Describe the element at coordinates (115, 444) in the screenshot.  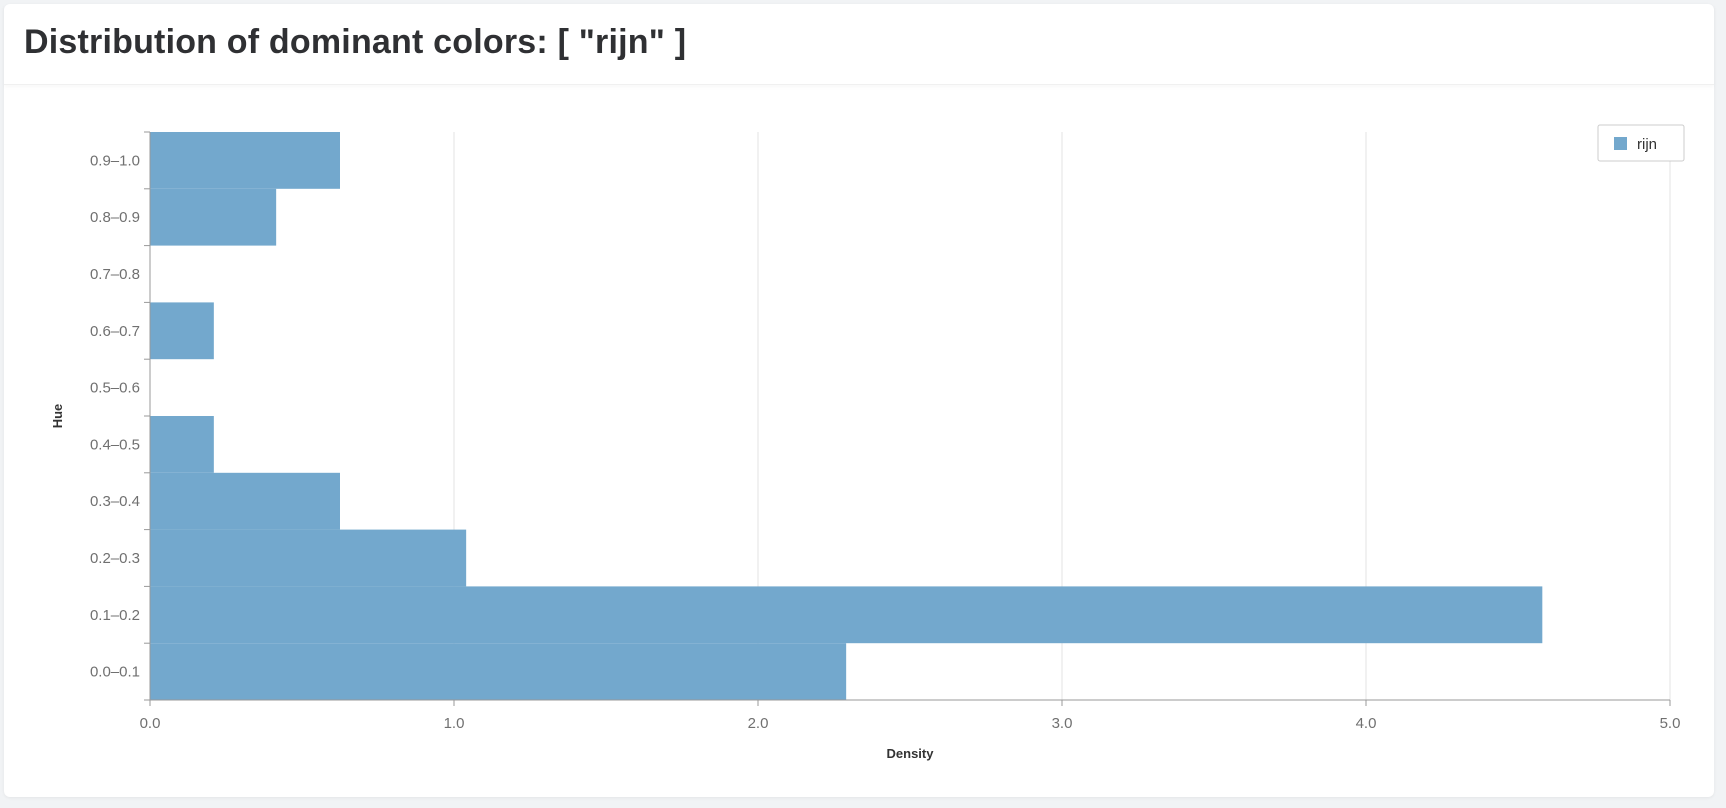
I see `y-tick-label: 0.4–0.5` at that location.